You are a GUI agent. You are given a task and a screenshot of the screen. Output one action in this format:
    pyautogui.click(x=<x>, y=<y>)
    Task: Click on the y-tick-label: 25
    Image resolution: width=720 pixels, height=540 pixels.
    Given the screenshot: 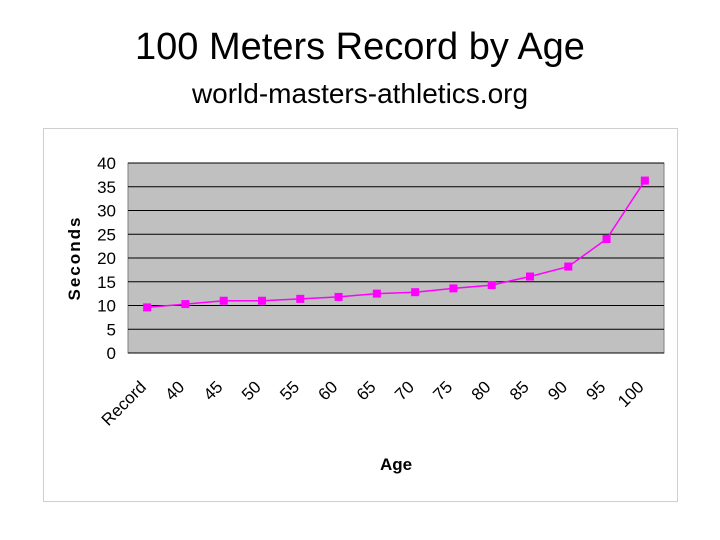 What is the action you would take?
    pyautogui.click(x=106, y=234)
    